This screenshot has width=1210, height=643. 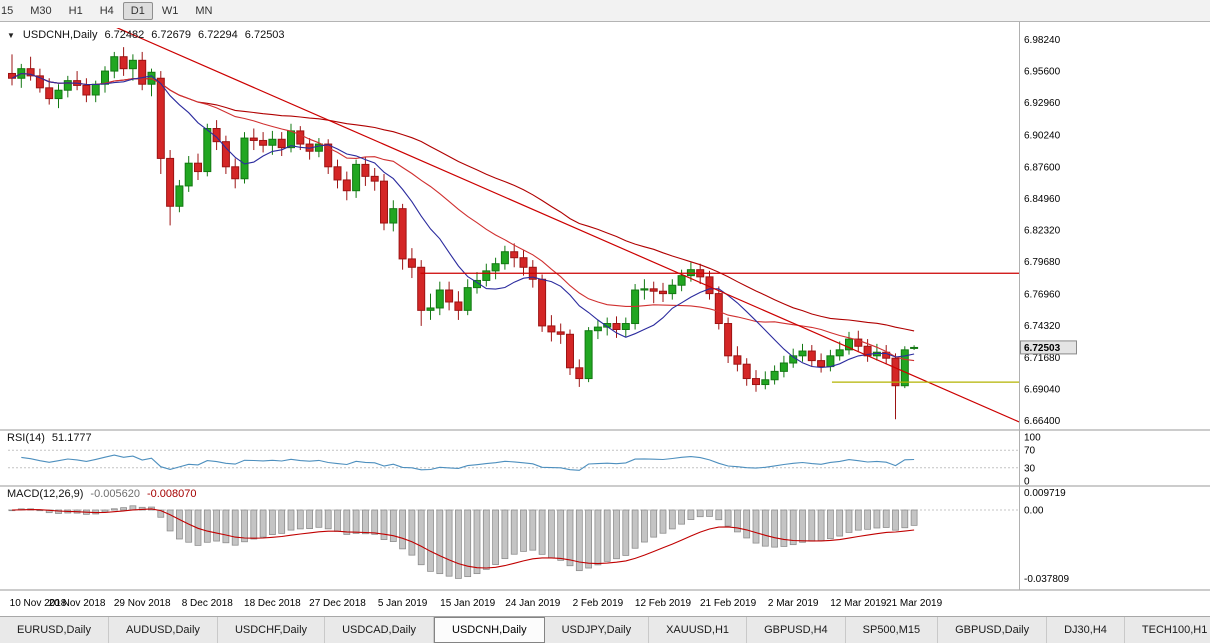 I want to click on timeframe-button-15: 15, so click(x=7, y=10).